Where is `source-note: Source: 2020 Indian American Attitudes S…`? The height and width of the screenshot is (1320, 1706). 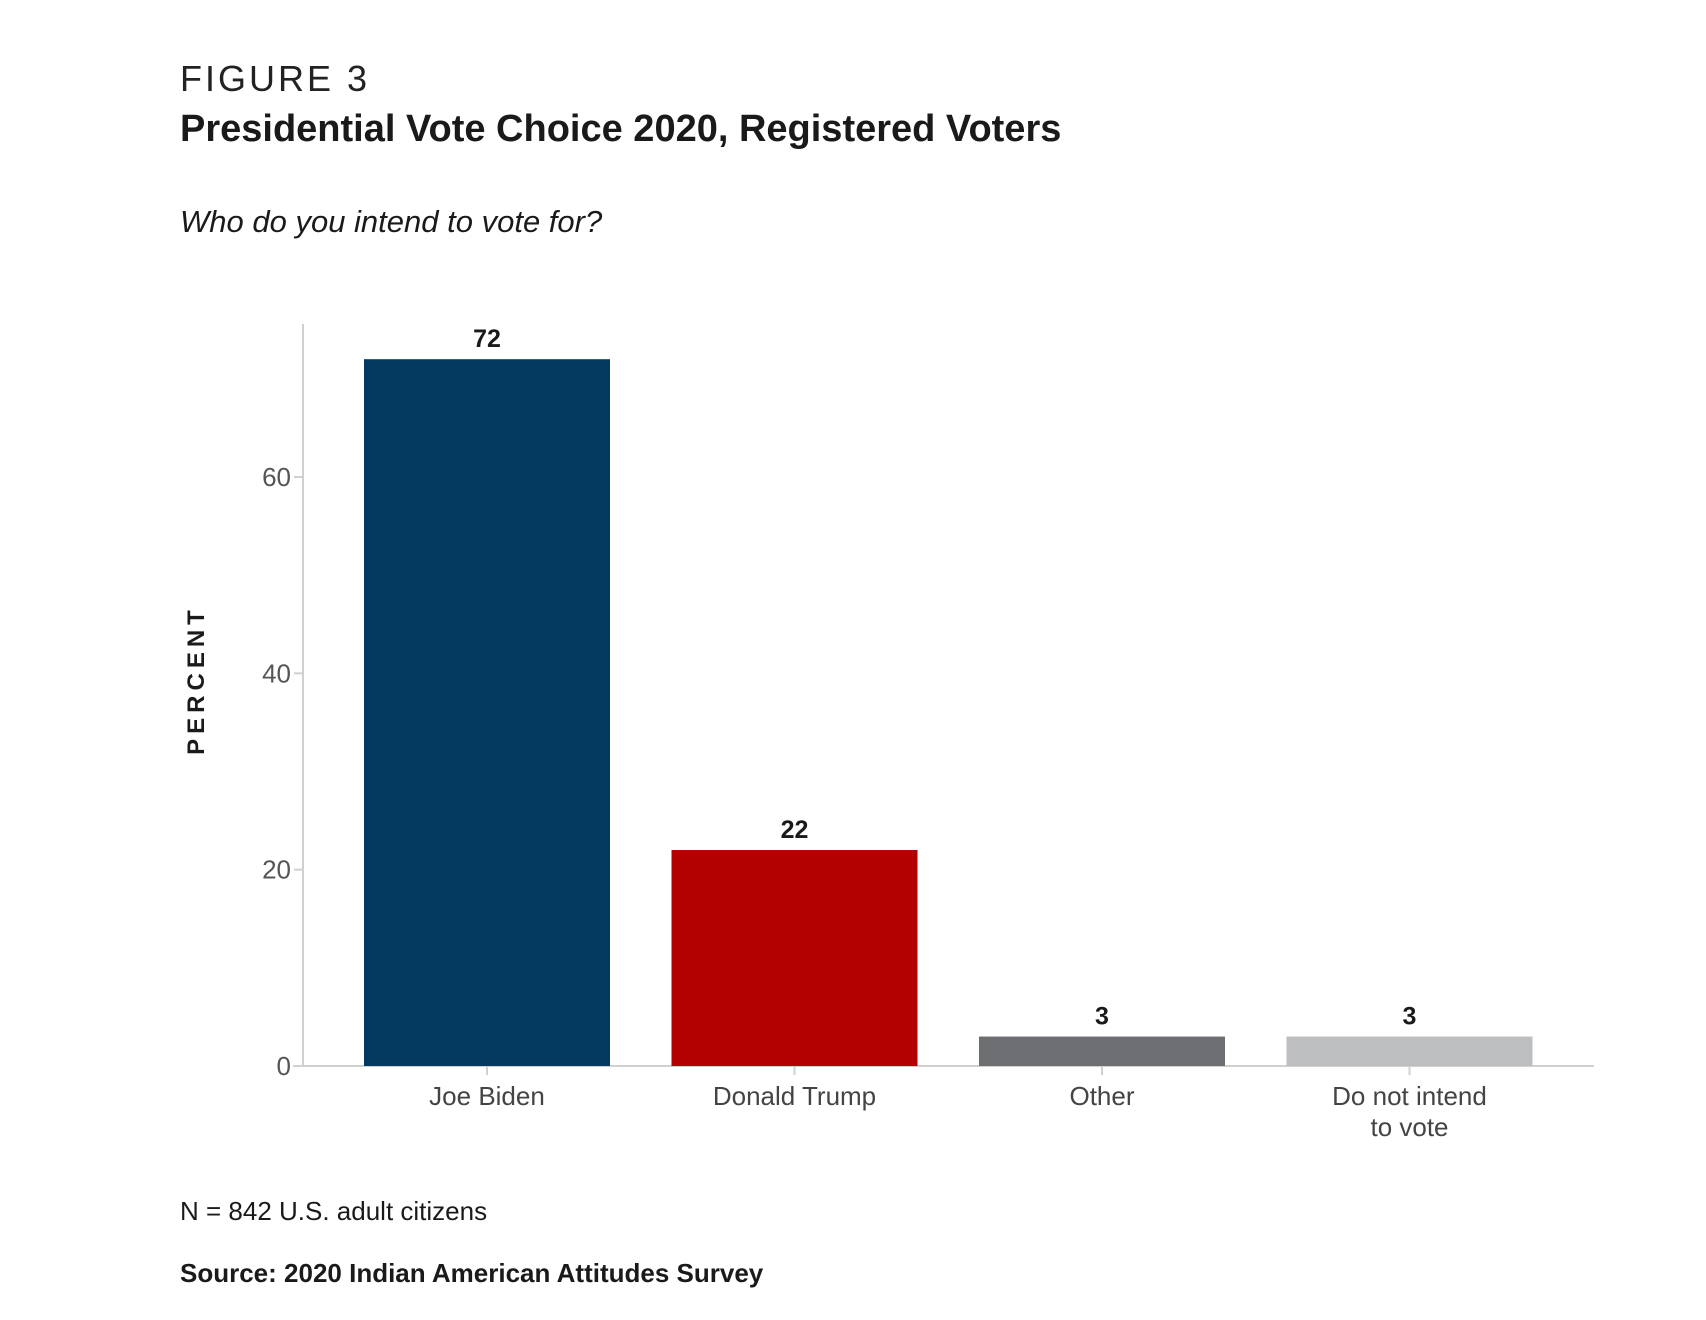 source-note: Source: 2020 Indian American Attitudes S… is located at coordinates (472, 1273).